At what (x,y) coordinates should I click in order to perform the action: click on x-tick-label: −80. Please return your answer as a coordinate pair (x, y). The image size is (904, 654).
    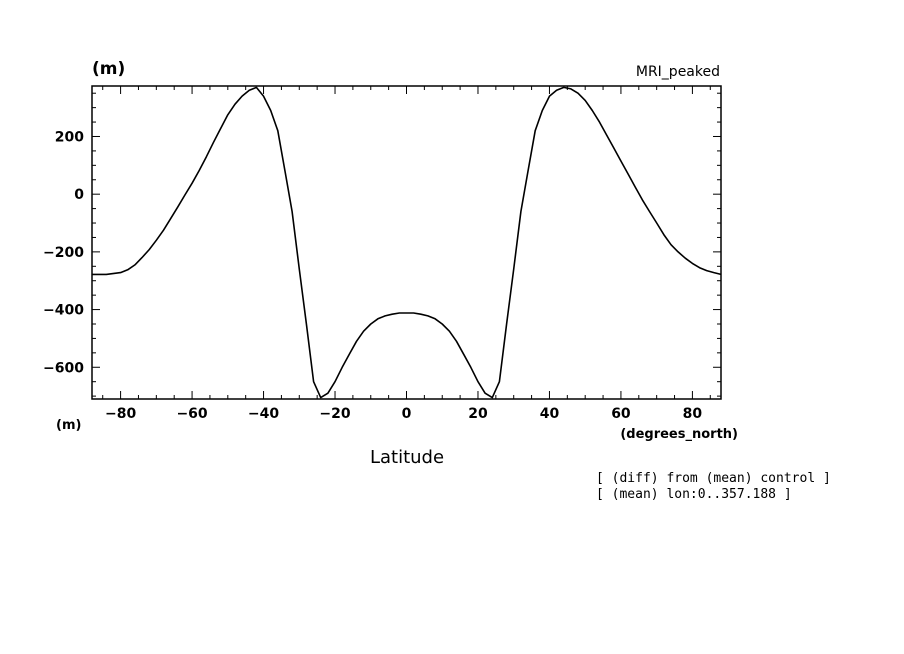
    Looking at the image, I should click on (120, 414).